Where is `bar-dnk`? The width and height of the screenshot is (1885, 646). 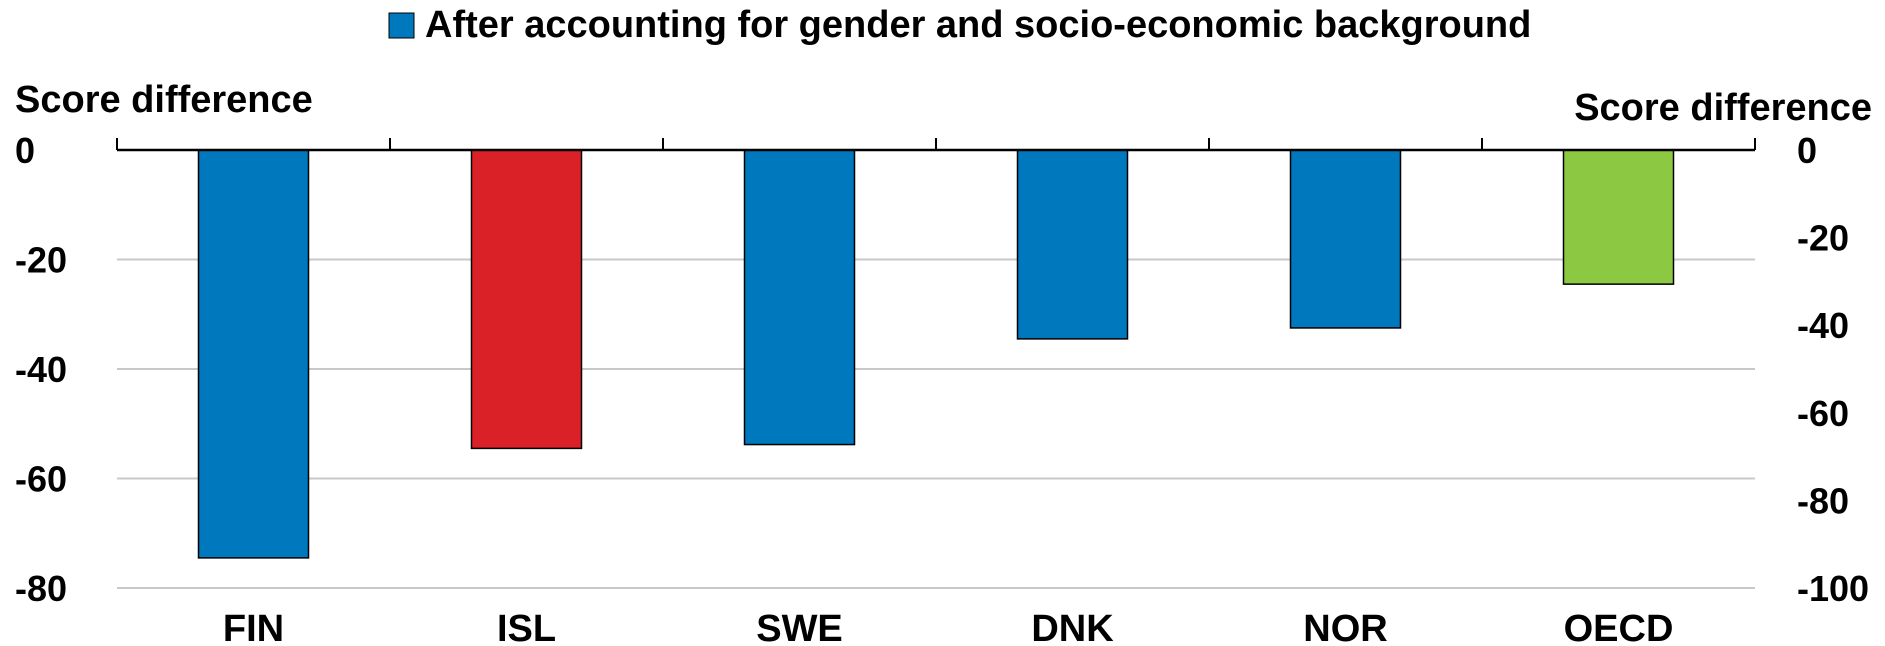 bar-dnk is located at coordinates (1072, 244).